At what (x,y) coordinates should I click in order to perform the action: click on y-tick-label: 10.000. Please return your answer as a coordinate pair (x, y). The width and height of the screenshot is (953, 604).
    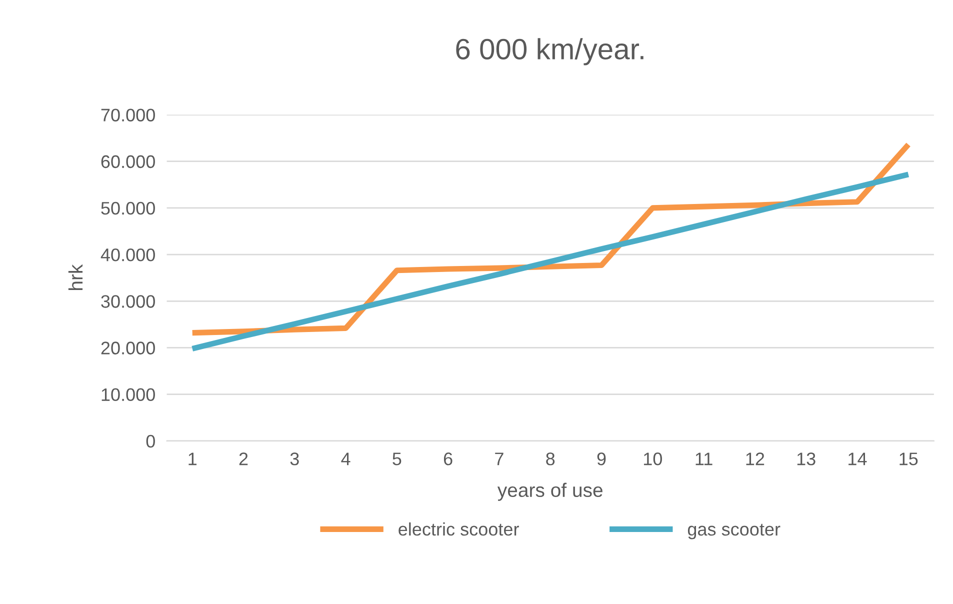
    Looking at the image, I should click on (128, 395).